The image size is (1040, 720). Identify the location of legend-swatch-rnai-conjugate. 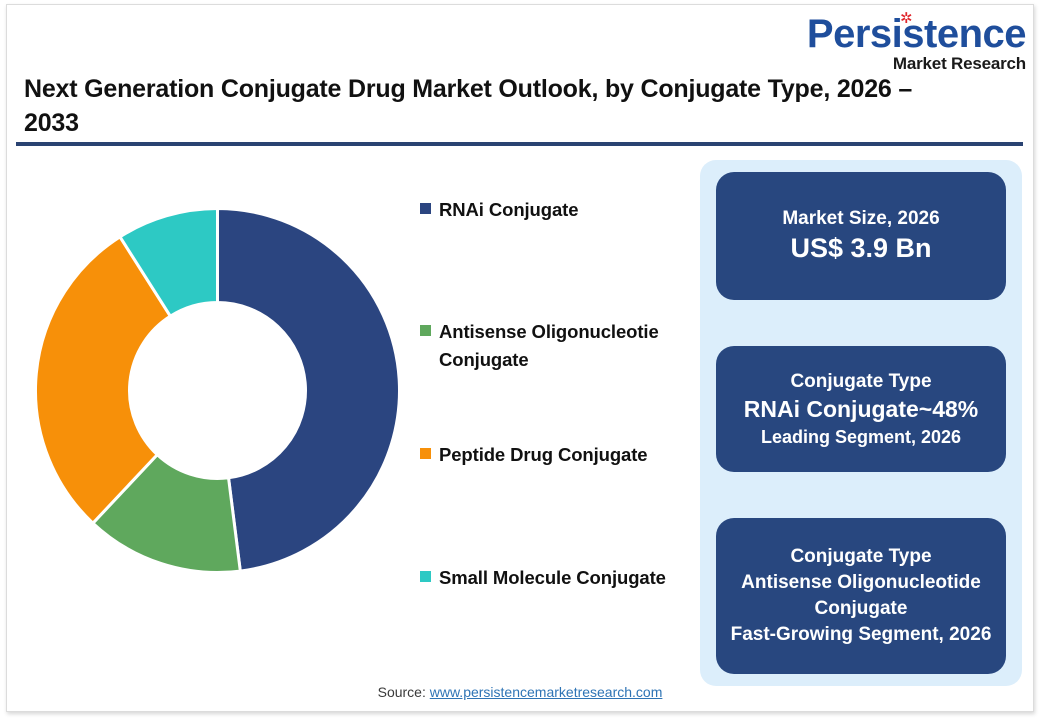
(425, 208).